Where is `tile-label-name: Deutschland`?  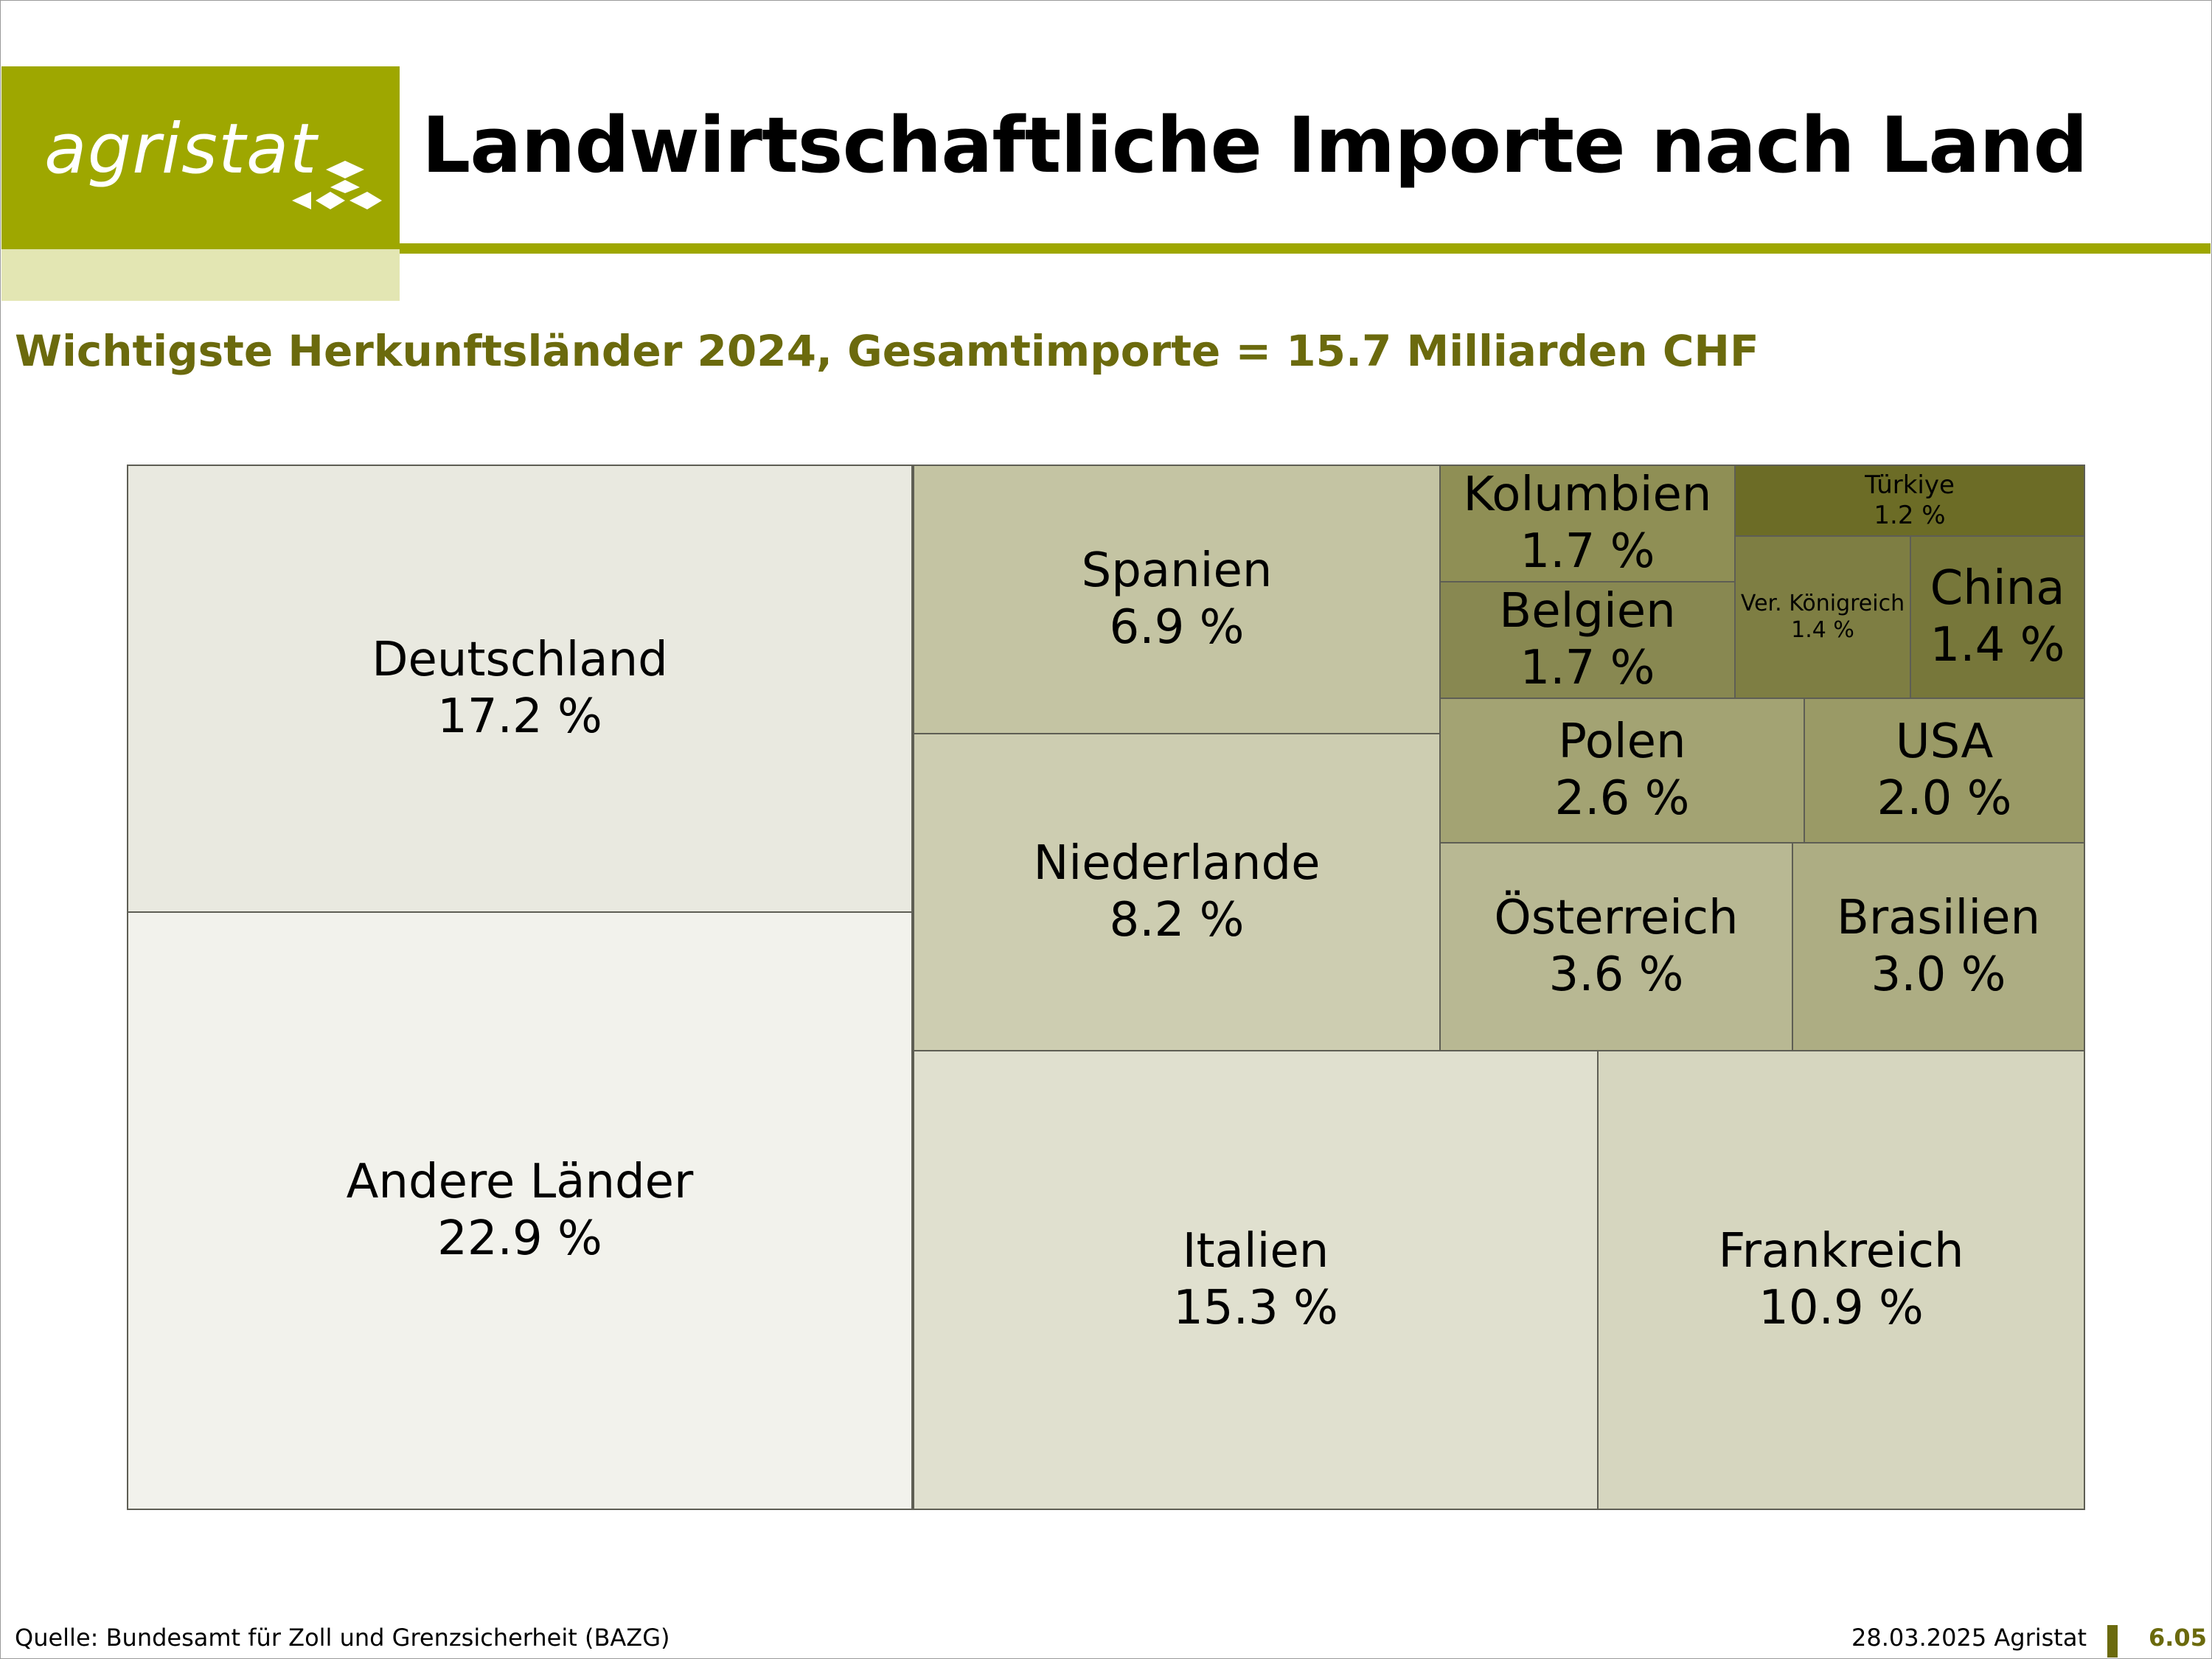 tile-label-name: Deutschland is located at coordinates (520, 660).